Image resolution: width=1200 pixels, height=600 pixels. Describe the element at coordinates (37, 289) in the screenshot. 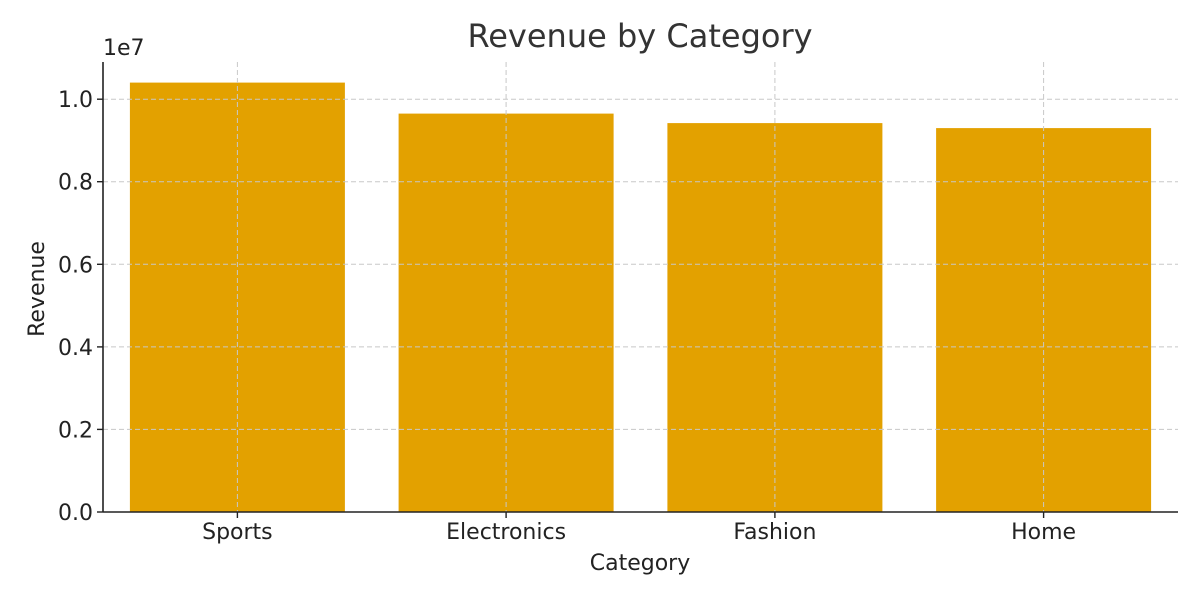

I see `y-axis-label: Revenue` at that location.